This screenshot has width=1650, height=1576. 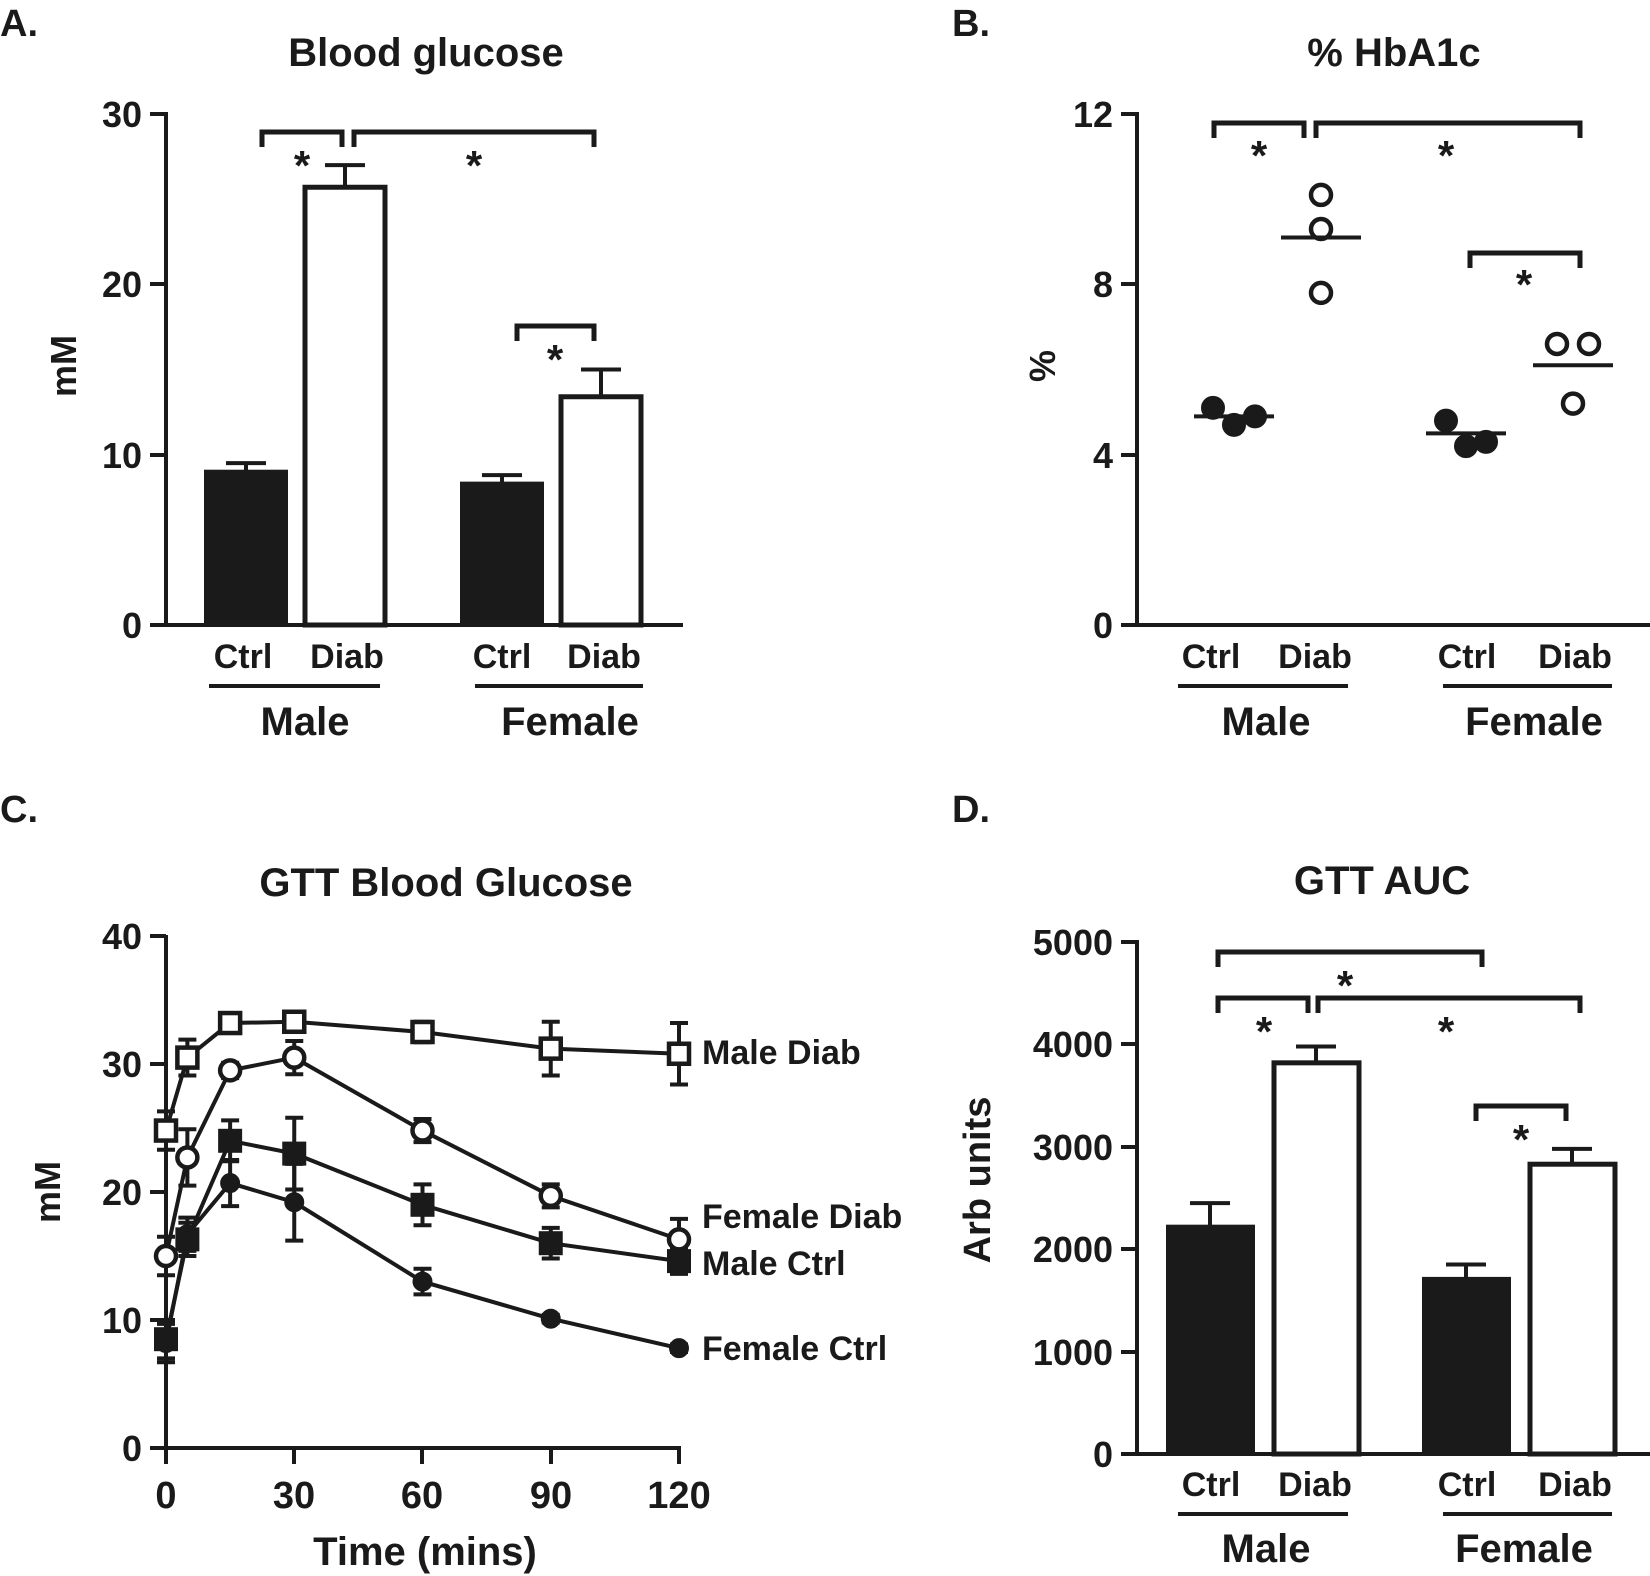 What do you see at coordinates (1572, 1155) in the screenshot?
I see `panel-d-errorbar-female-diab` at bounding box center [1572, 1155].